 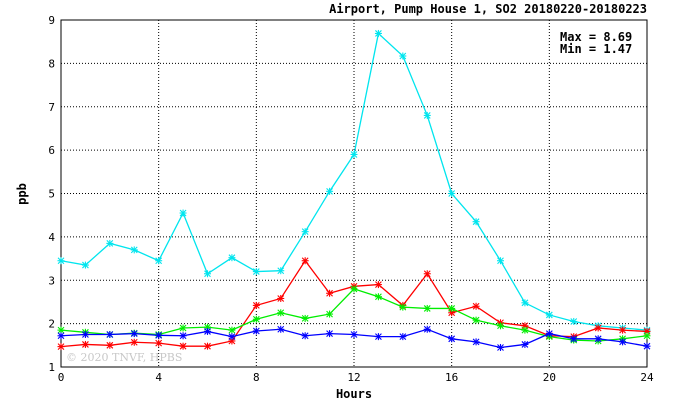 What do you see at coordinates (353, 377) in the screenshot?
I see `x-tick-label: 12` at bounding box center [353, 377].